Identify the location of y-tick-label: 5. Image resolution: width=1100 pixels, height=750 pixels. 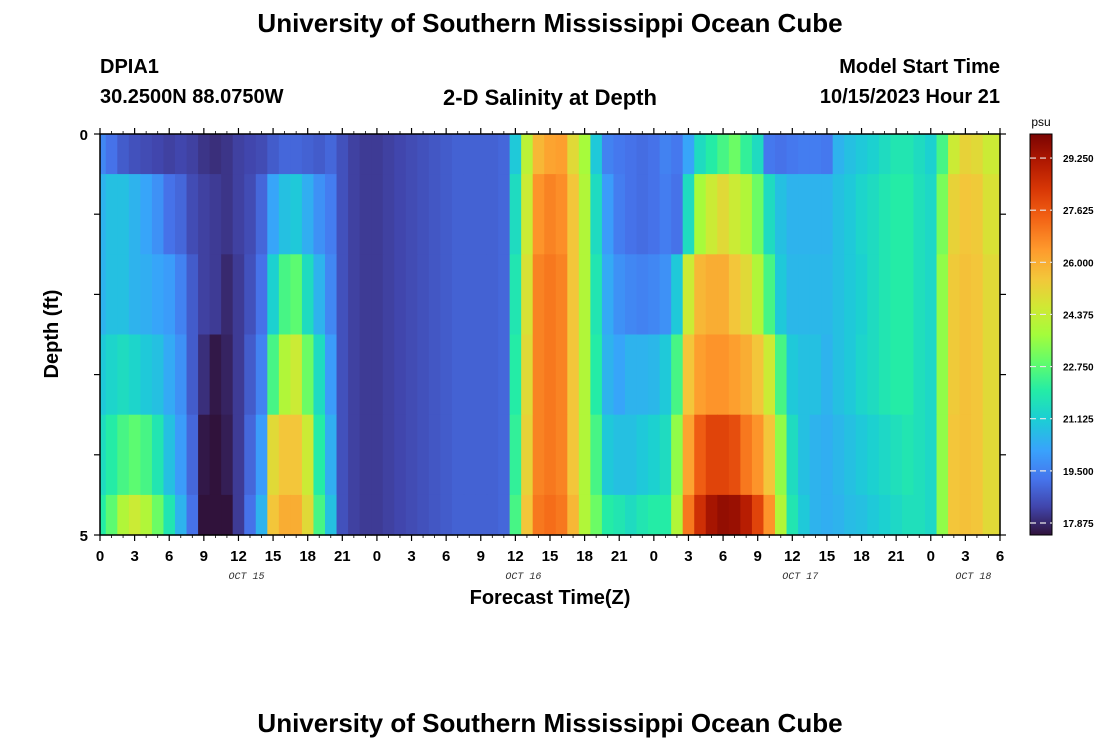
(84, 536).